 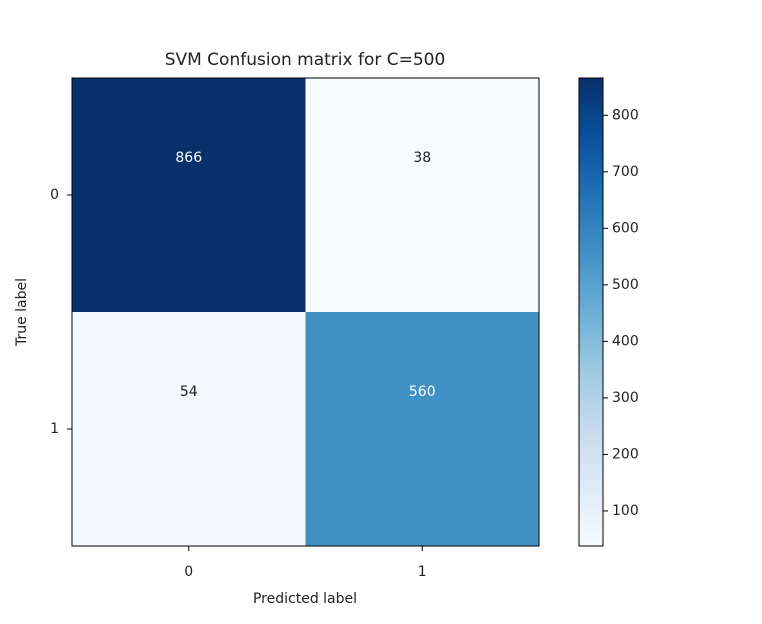 What do you see at coordinates (54, 195) in the screenshot?
I see `y-tick-label: 0` at bounding box center [54, 195].